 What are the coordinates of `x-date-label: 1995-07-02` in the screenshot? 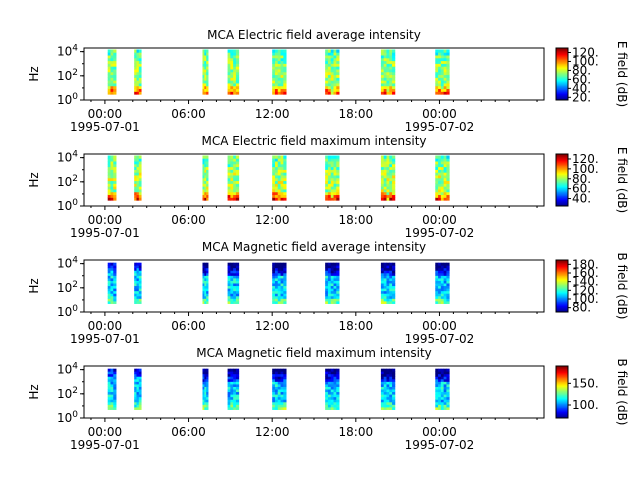 It's located at (440, 233).